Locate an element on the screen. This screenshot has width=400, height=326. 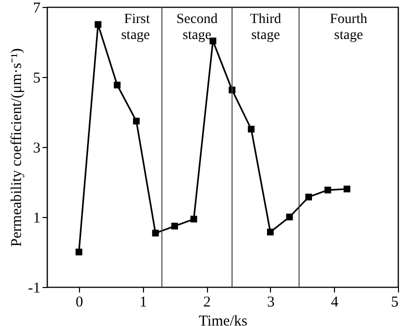
x-axis-title: Time/ks is located at coordinates (223, 320).